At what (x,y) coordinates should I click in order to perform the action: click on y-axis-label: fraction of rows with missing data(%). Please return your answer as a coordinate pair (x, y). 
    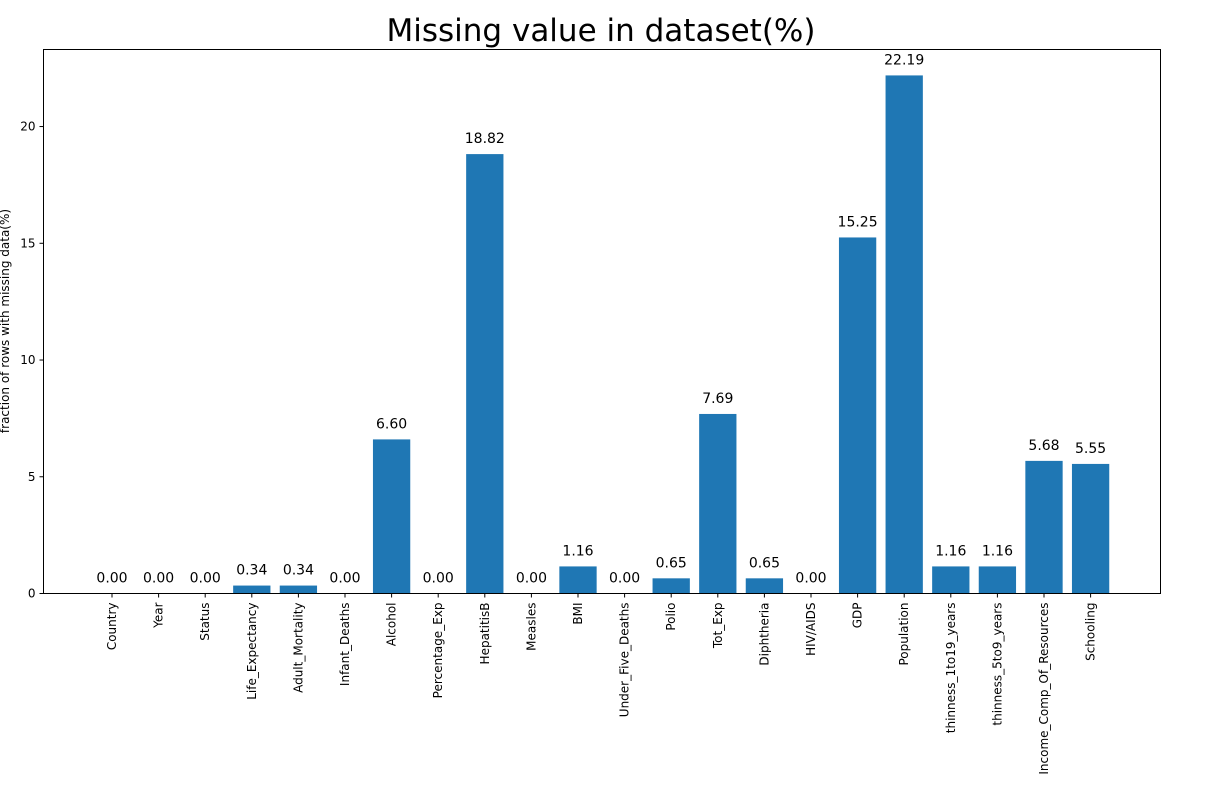
    Looking at the image, I should click on (6, 321).